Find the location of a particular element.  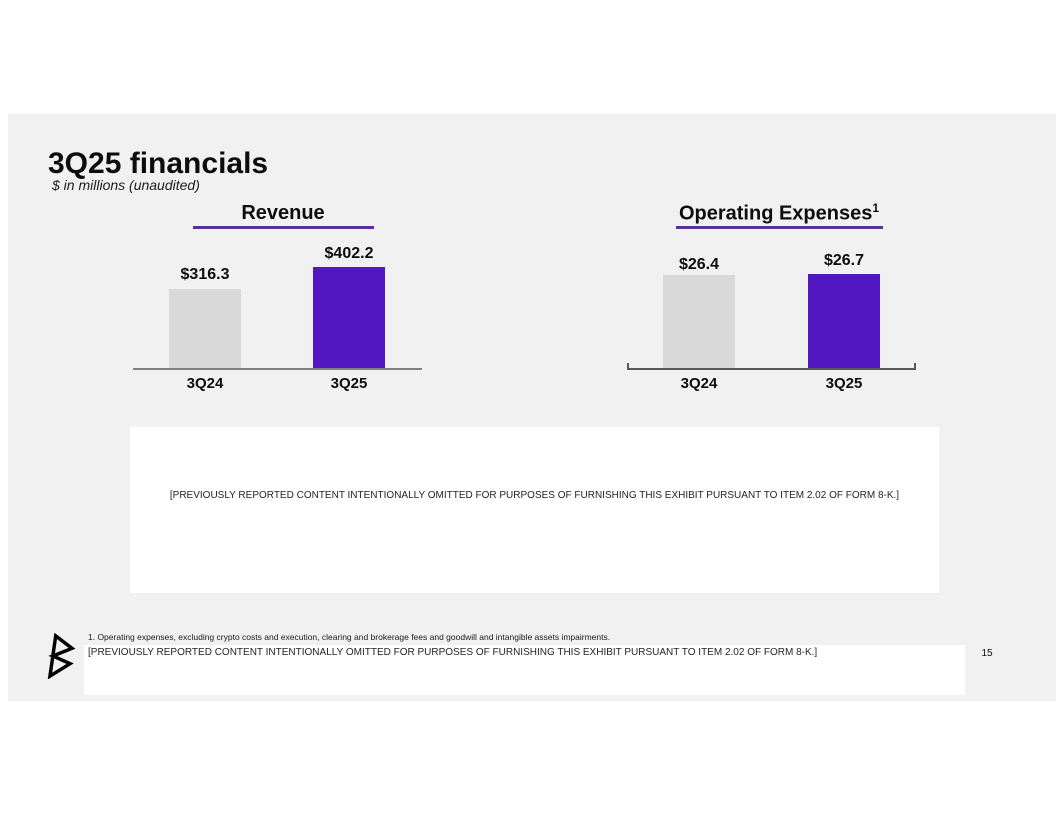

revenue-chart-title: Revenue is located at coordinates (283, 213).